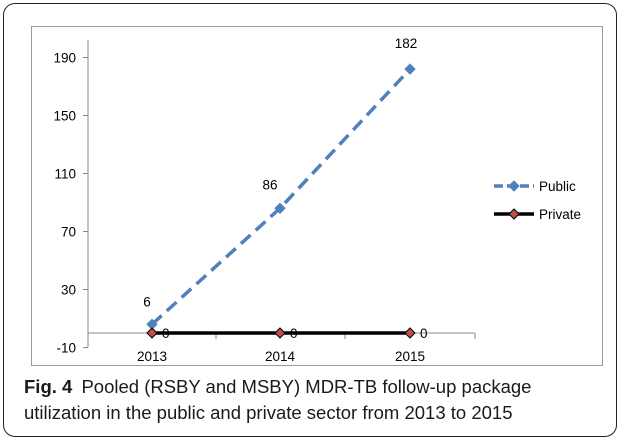 This screenshot has height=442, width=622. Describe the element at coordinates (152, 356) in the screenshot. I see `x-tick-label: 2013` at that location.